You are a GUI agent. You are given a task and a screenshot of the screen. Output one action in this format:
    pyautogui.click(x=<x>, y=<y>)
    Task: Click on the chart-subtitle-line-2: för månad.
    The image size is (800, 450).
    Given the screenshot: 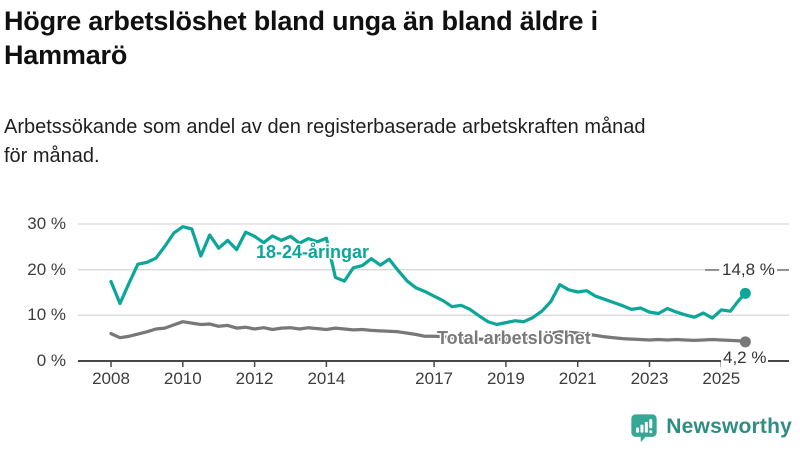 What is the action you would take?
    pyautogui.click(x=52, y=156)
    